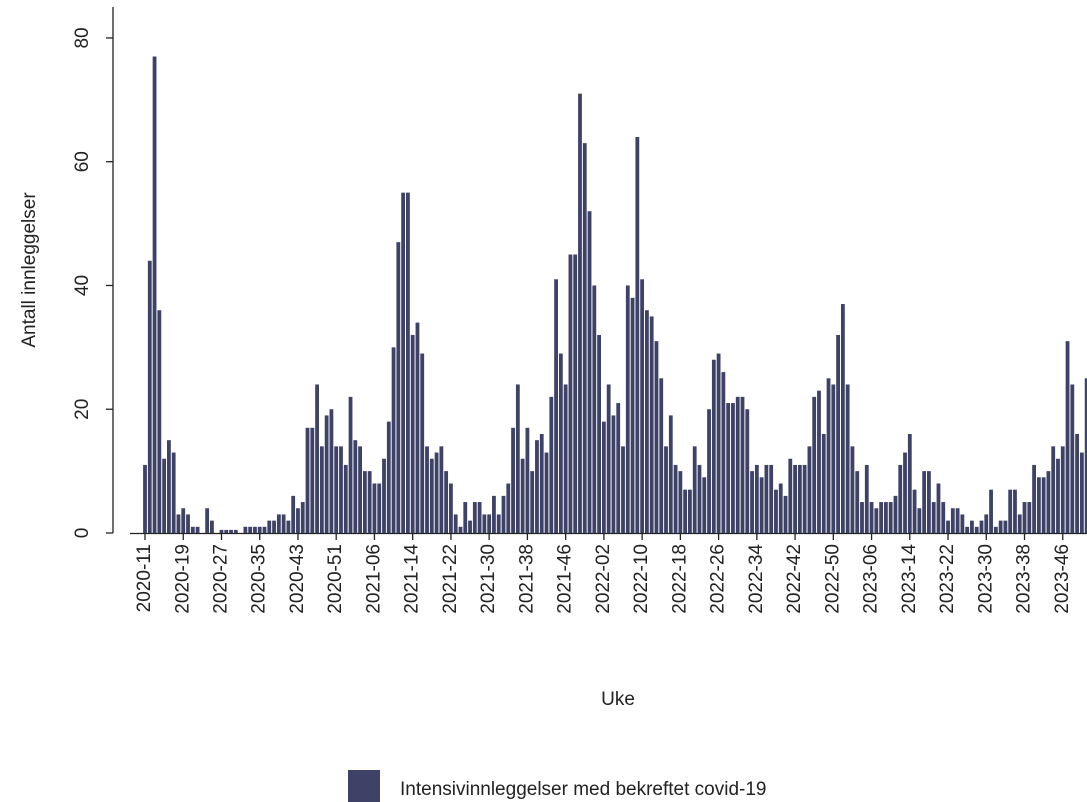 Image resolution: width=1087 pixels, height=802 pixels. I want to click on x-tick-label: 2020-35, so click(259, 579).